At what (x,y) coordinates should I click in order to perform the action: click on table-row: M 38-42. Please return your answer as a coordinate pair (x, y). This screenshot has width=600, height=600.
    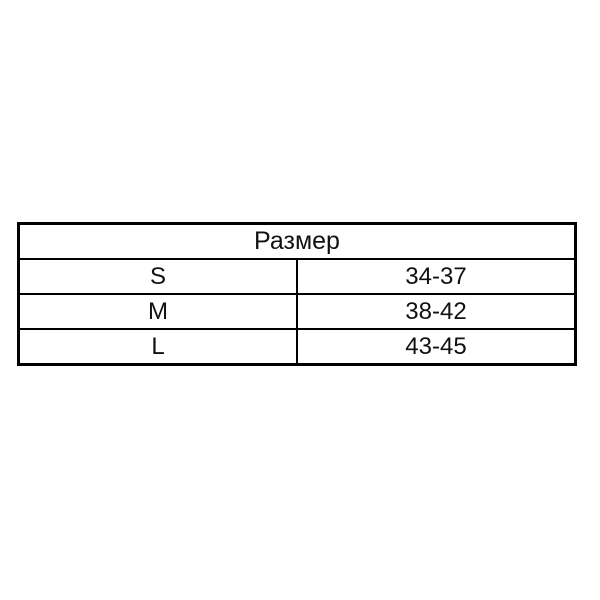
    Looking at the image, I should click on (297, 311).